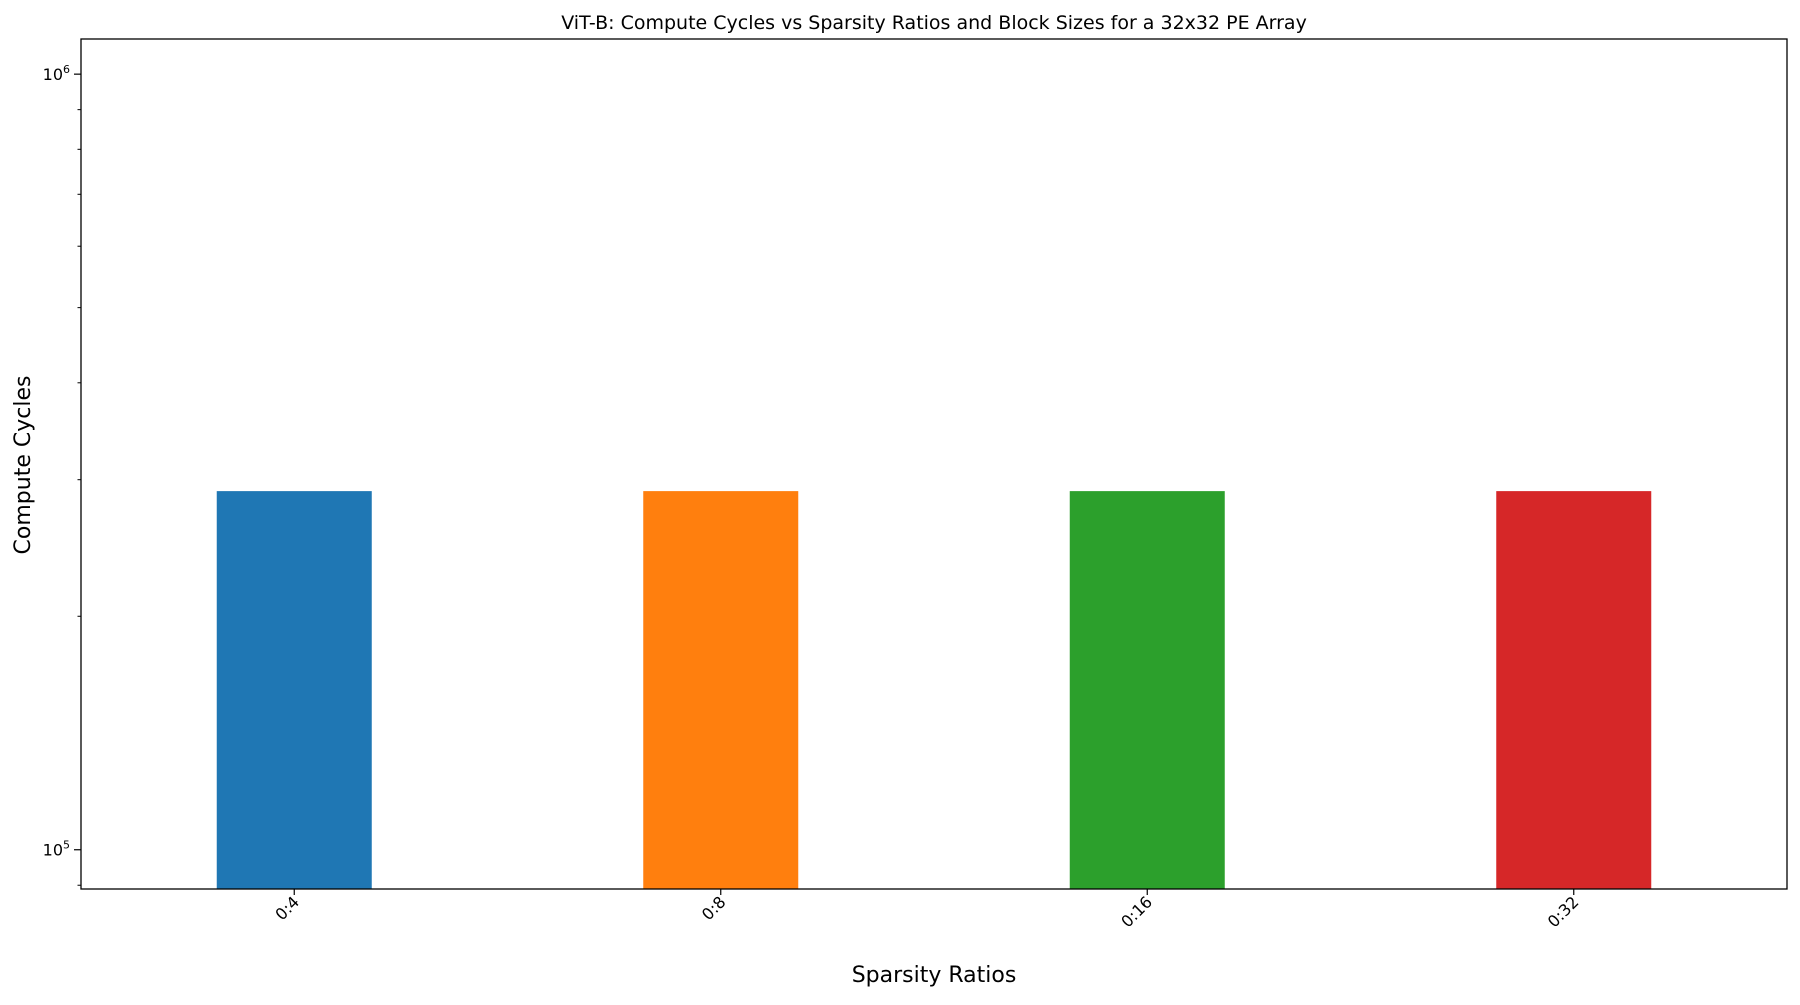 The width and height of the screenshot is (1800, 1005). What do you see at coordinates (1574, 690) in the screenshot?
I see `bar-0:32` at bounding box center [1574, 690].